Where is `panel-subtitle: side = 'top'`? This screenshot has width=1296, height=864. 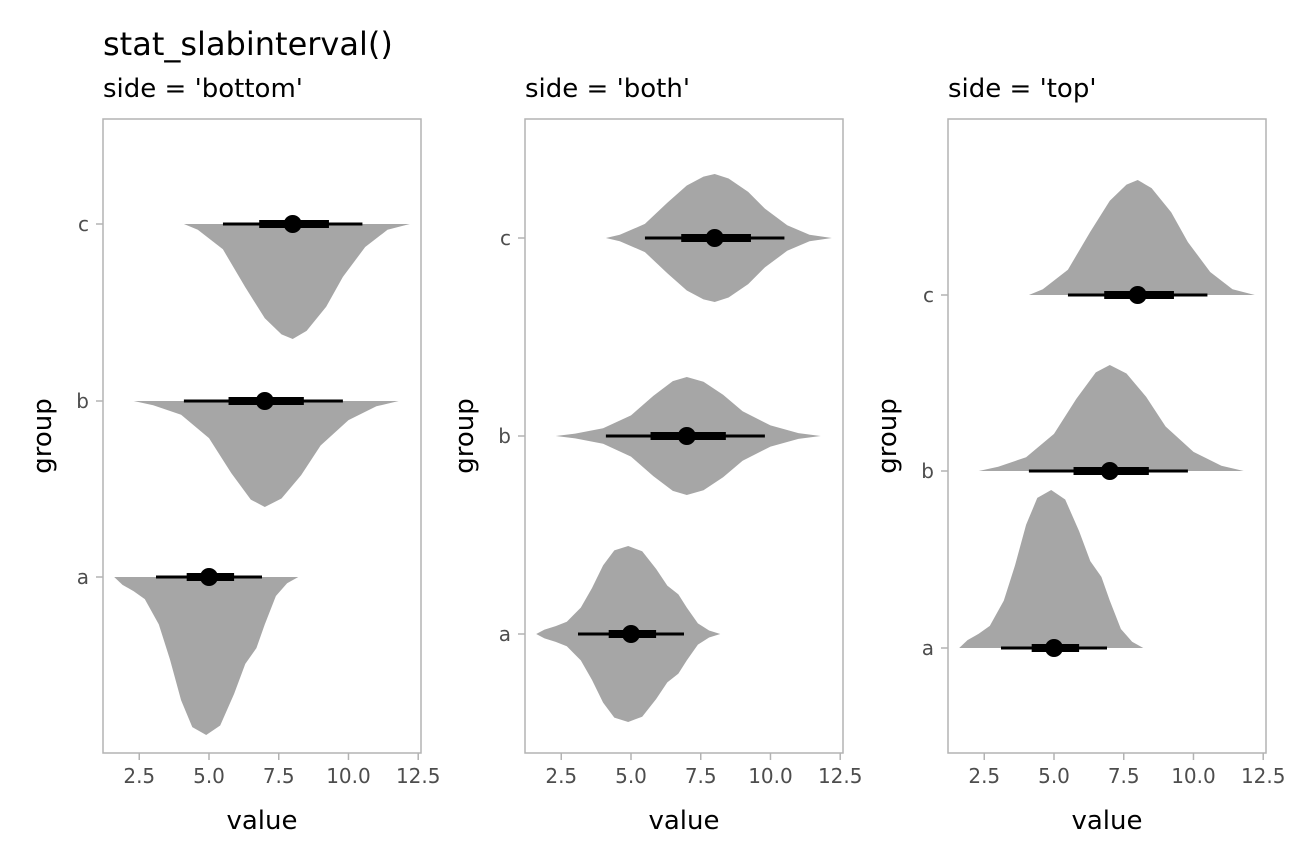 panel-subtitle: side = 'top' is located at coordinates (1022, 89).